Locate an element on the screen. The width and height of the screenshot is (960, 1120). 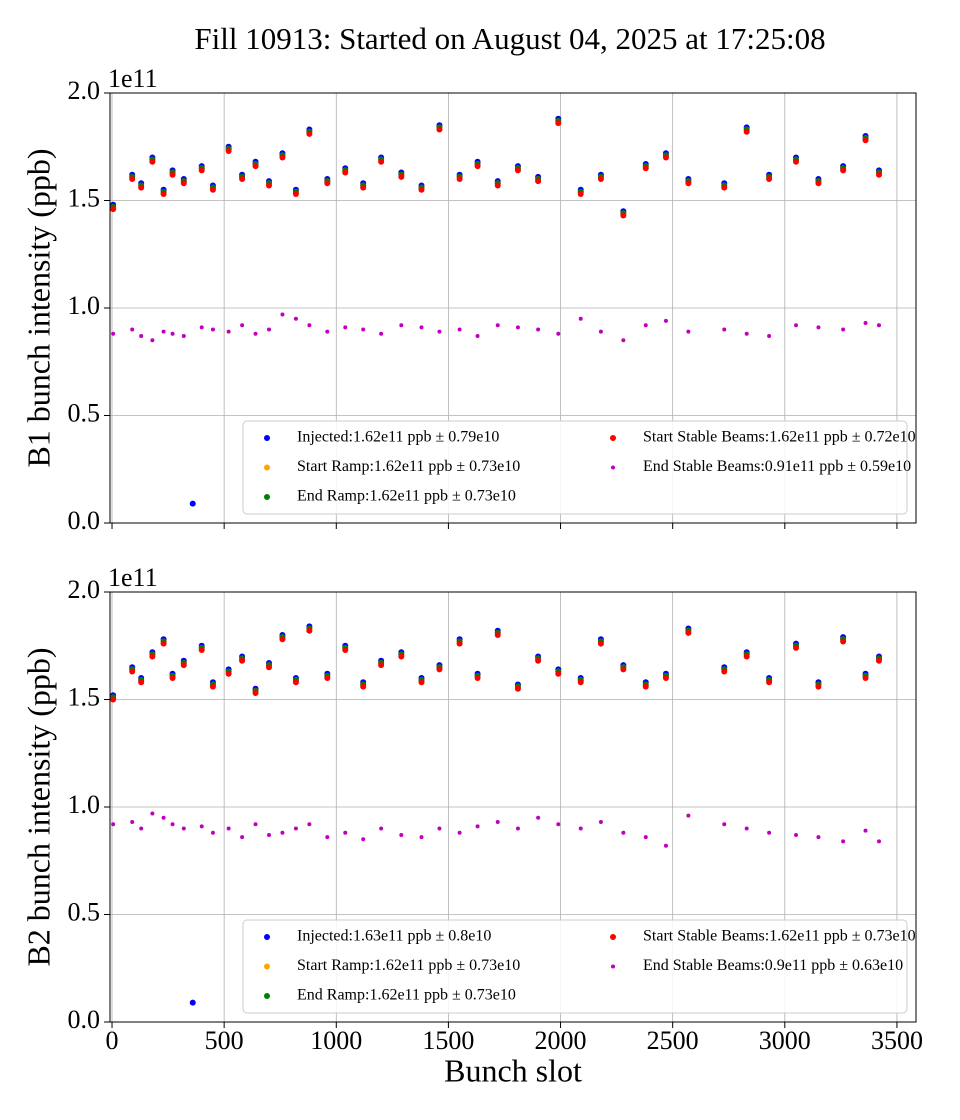
legend-label: Start Ramp:1.62e11 ppb ± 0.73e10 is located at coordinates (408, 466).